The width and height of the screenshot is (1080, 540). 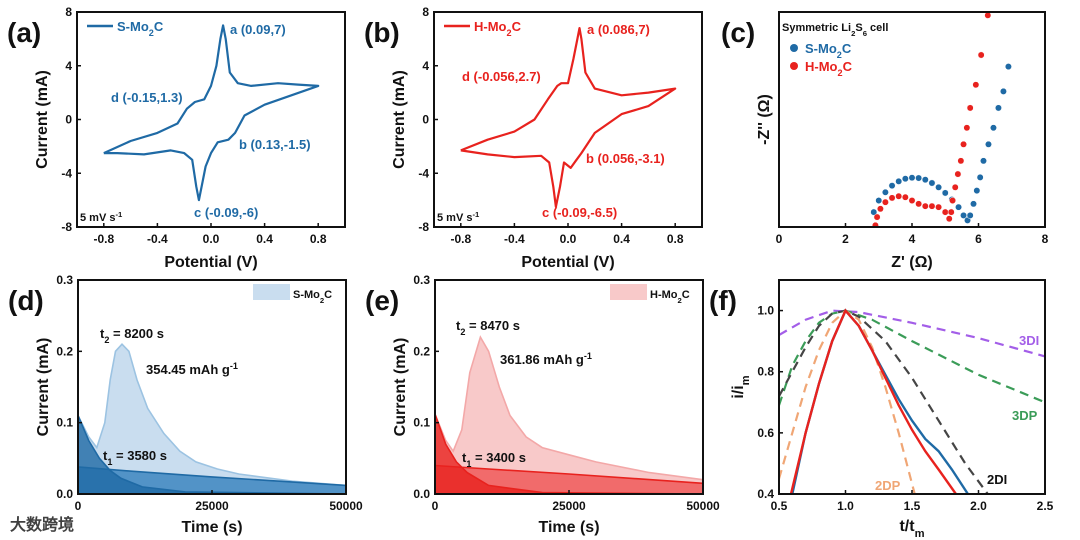 I want to click on t2-annotation-part: 2, so click(x=462, y=332).